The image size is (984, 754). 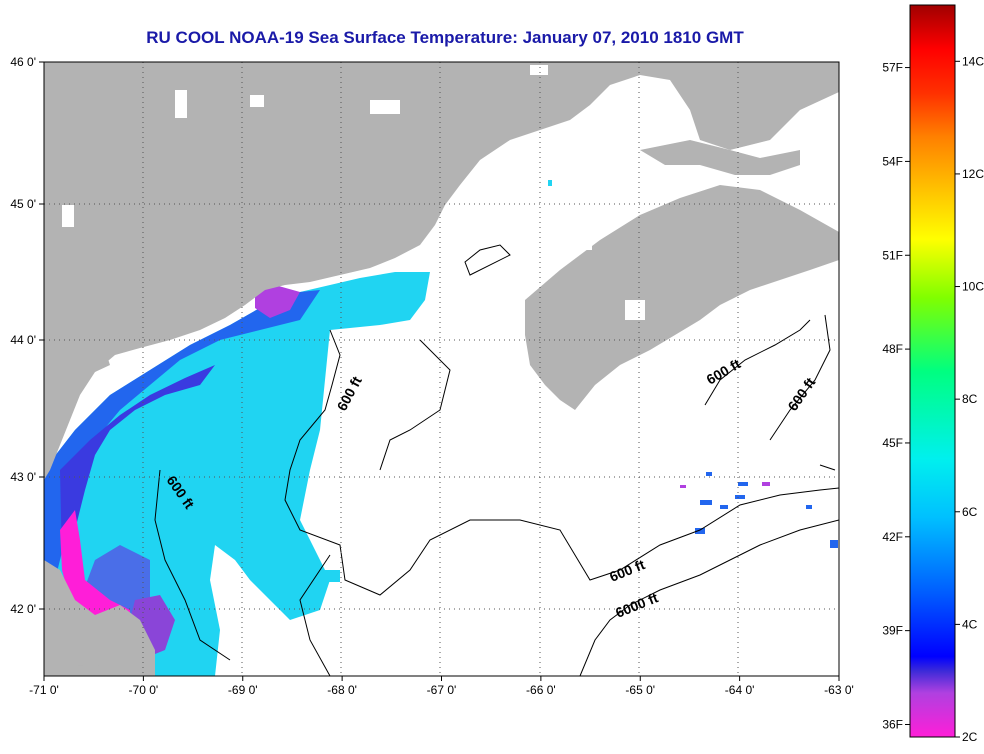 What do you see at coordinates (892, 724) in the screenshot?
I see `fahrenheit-tick-label: 36F` at bounding box center [892, 724].